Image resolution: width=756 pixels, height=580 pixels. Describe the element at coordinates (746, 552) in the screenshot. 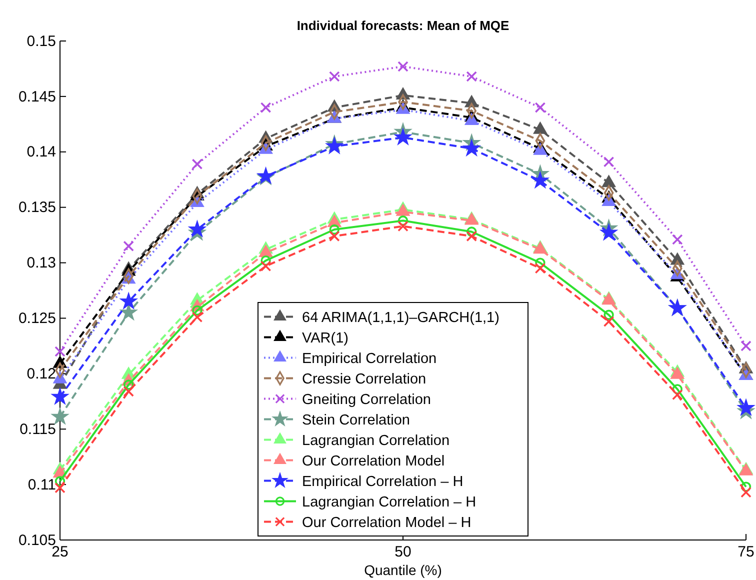

I see `x-tick-label: 75` at that location.